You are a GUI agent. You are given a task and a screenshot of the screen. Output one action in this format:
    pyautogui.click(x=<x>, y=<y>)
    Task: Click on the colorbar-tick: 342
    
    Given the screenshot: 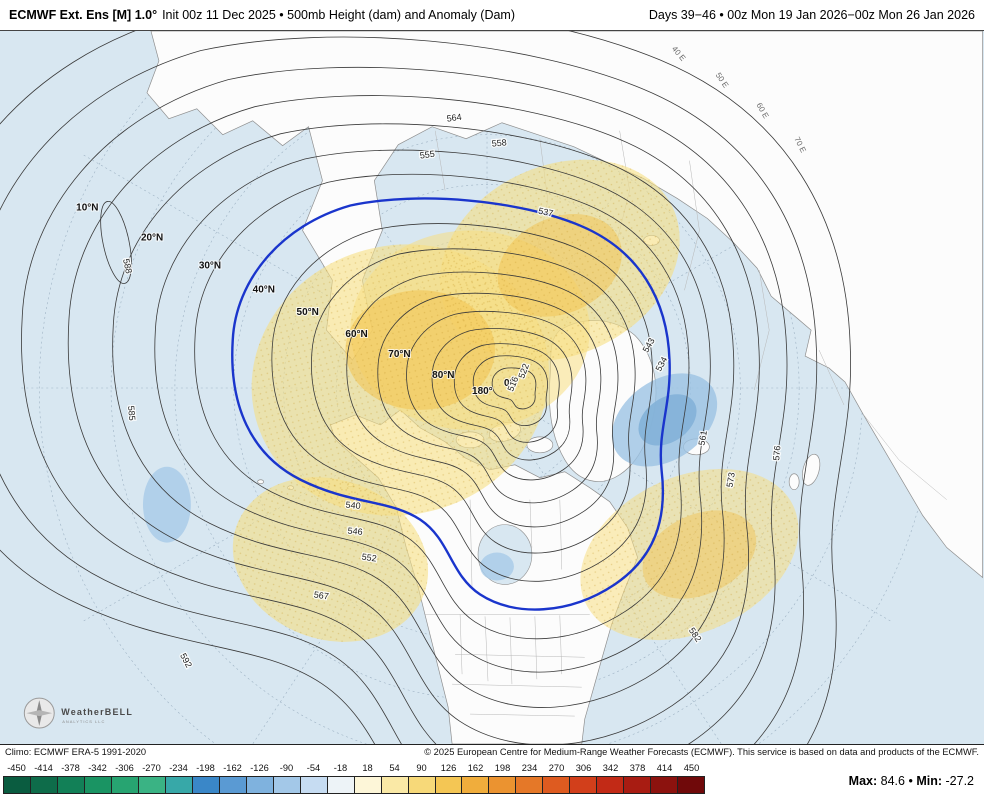 What is the action you would take?
    pyautogui.click(x=610, y=768)
    